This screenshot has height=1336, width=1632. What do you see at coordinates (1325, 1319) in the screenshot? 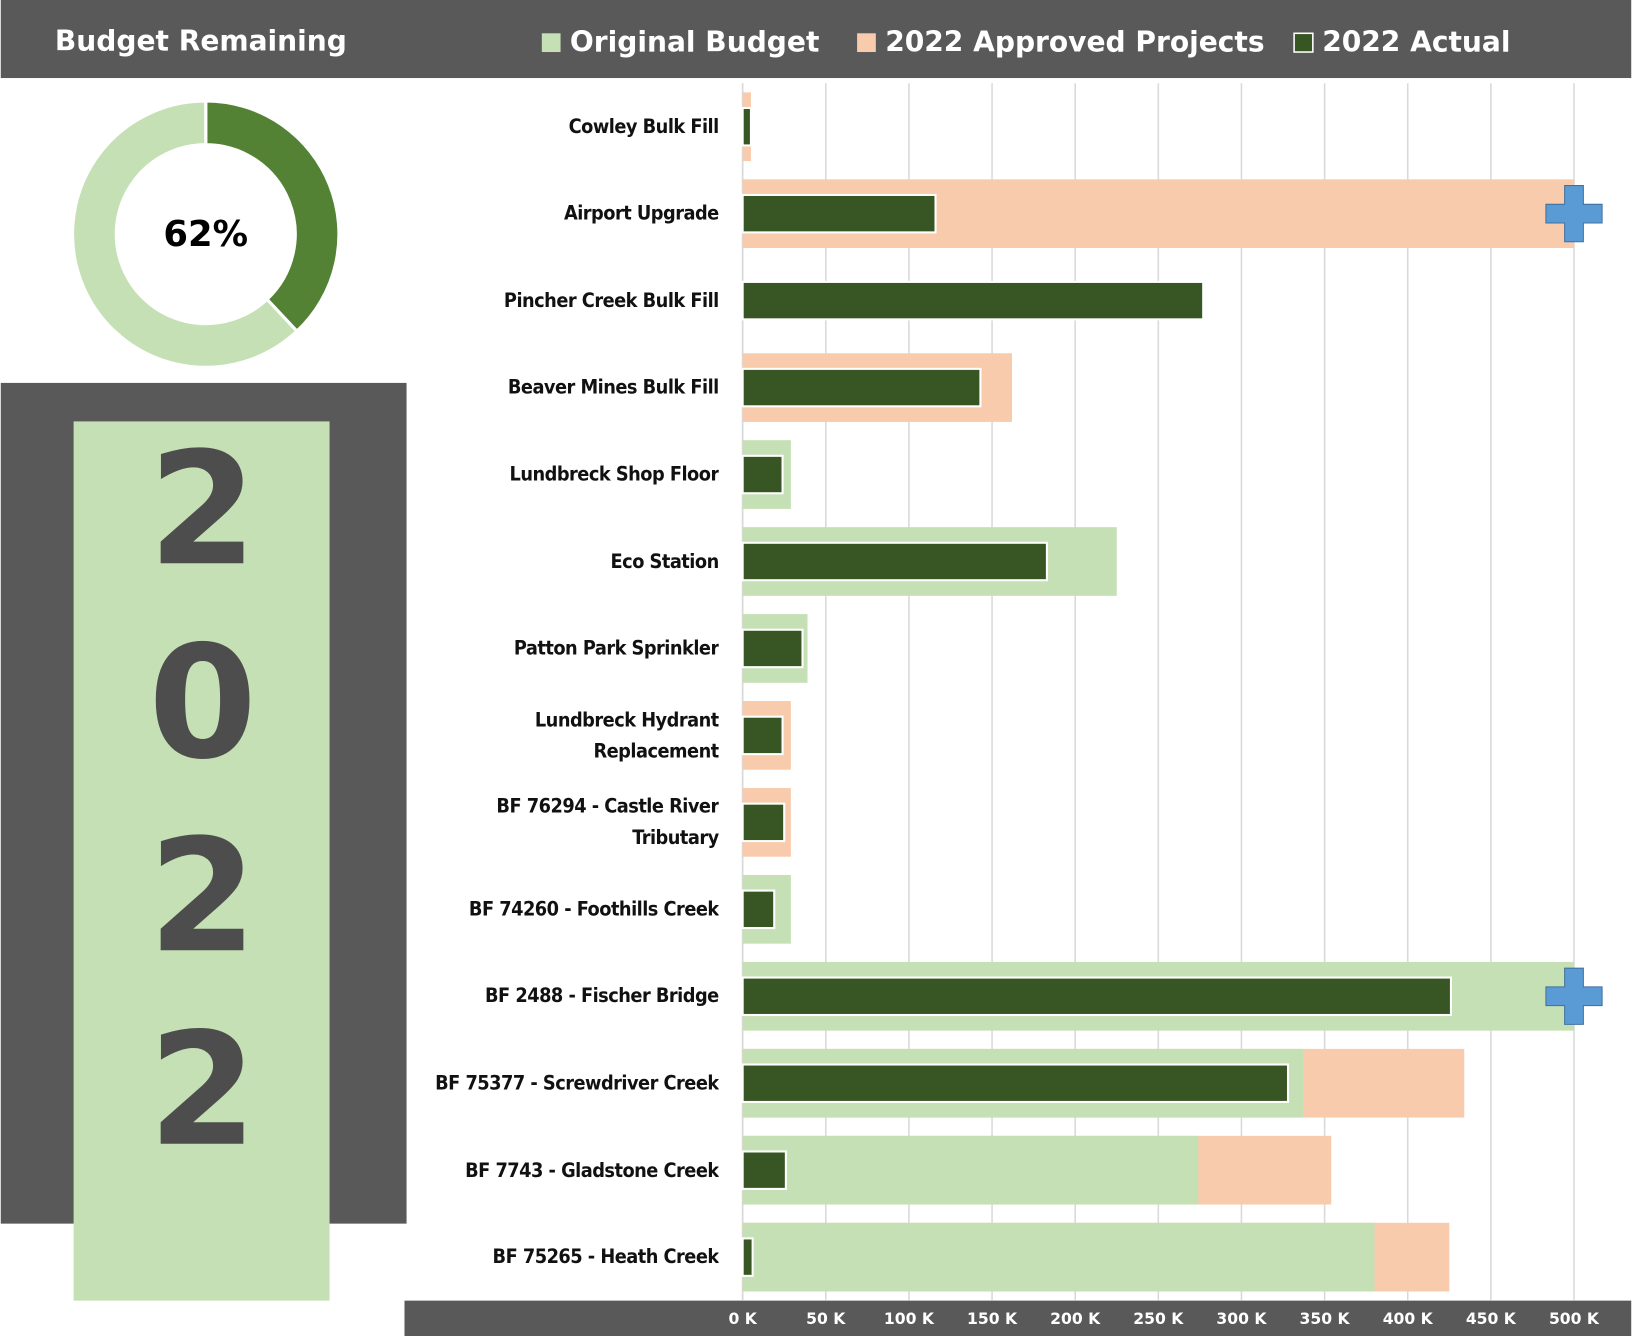
I see `x-tick-label: 350 K` at bounding box center [1325, 1319].